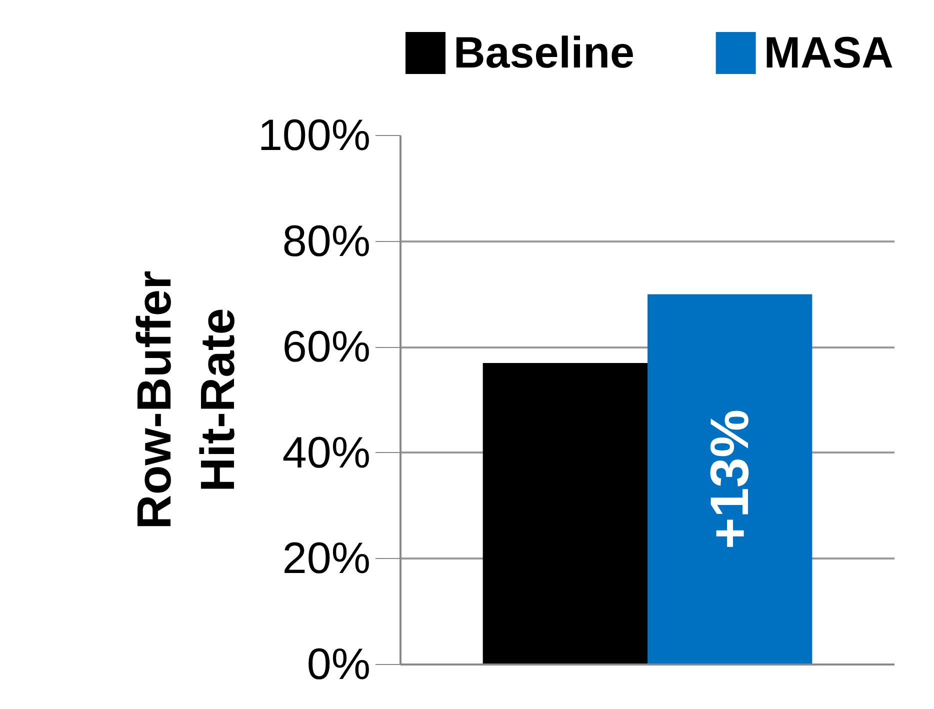  Describe the element at coordinates (730, 480) in the screenshot. I see `annotation: +13%` at that location.